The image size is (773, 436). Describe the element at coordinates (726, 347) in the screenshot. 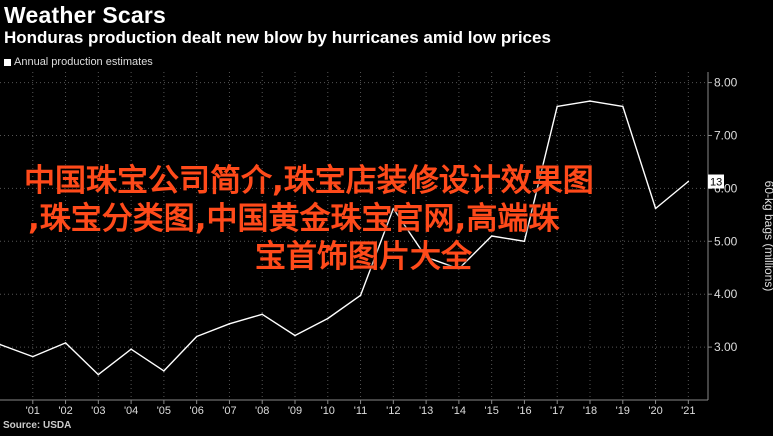

I see `y-tick-label: 3.00` at that location.